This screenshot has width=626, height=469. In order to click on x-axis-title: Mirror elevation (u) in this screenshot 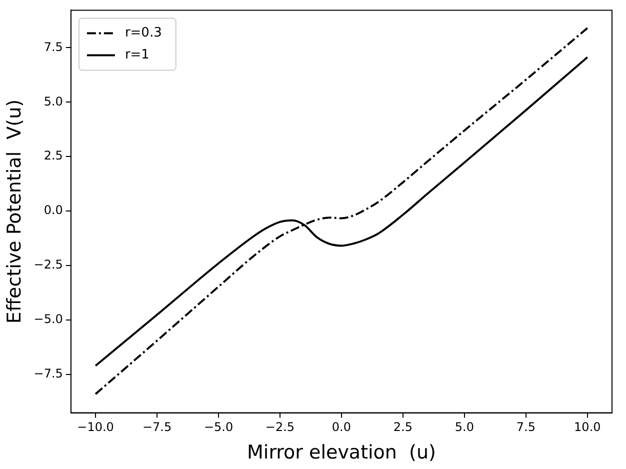, I will do `click(341, 453)`.